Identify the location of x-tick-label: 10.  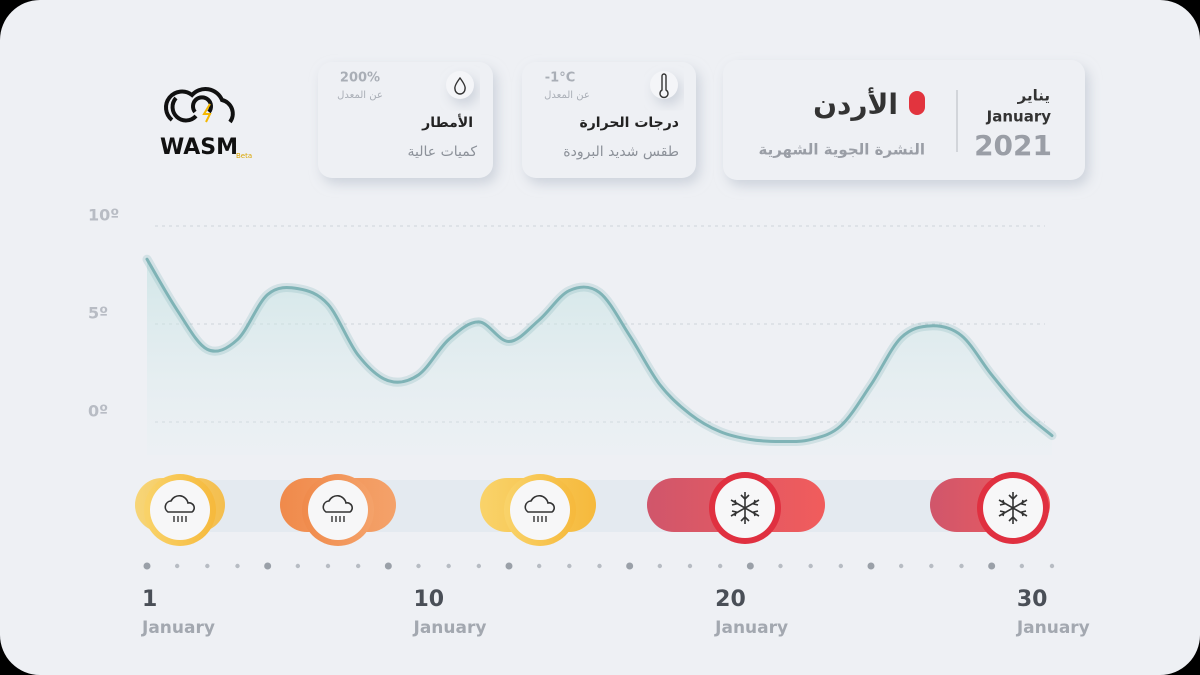
(429, 599).